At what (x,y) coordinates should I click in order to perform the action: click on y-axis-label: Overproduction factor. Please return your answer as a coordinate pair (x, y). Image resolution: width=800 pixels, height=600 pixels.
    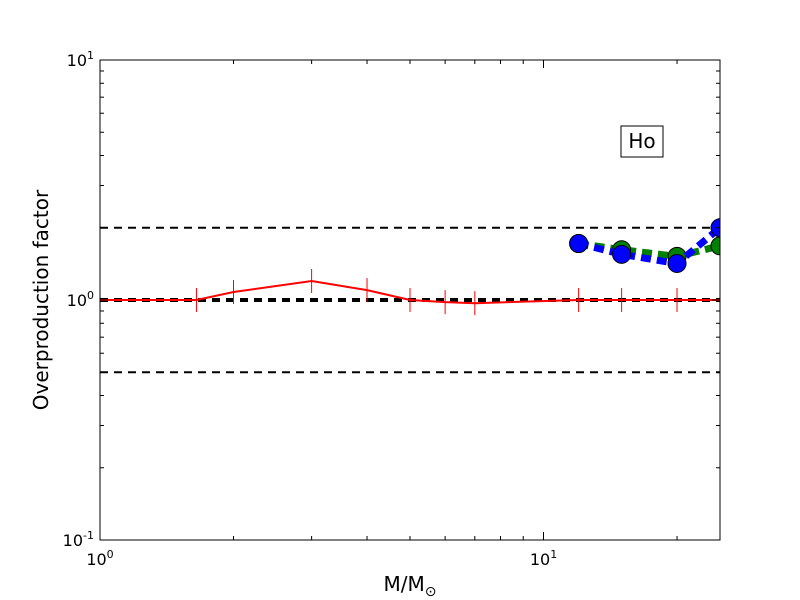
    Looking at the image, I should click on (41, 299).